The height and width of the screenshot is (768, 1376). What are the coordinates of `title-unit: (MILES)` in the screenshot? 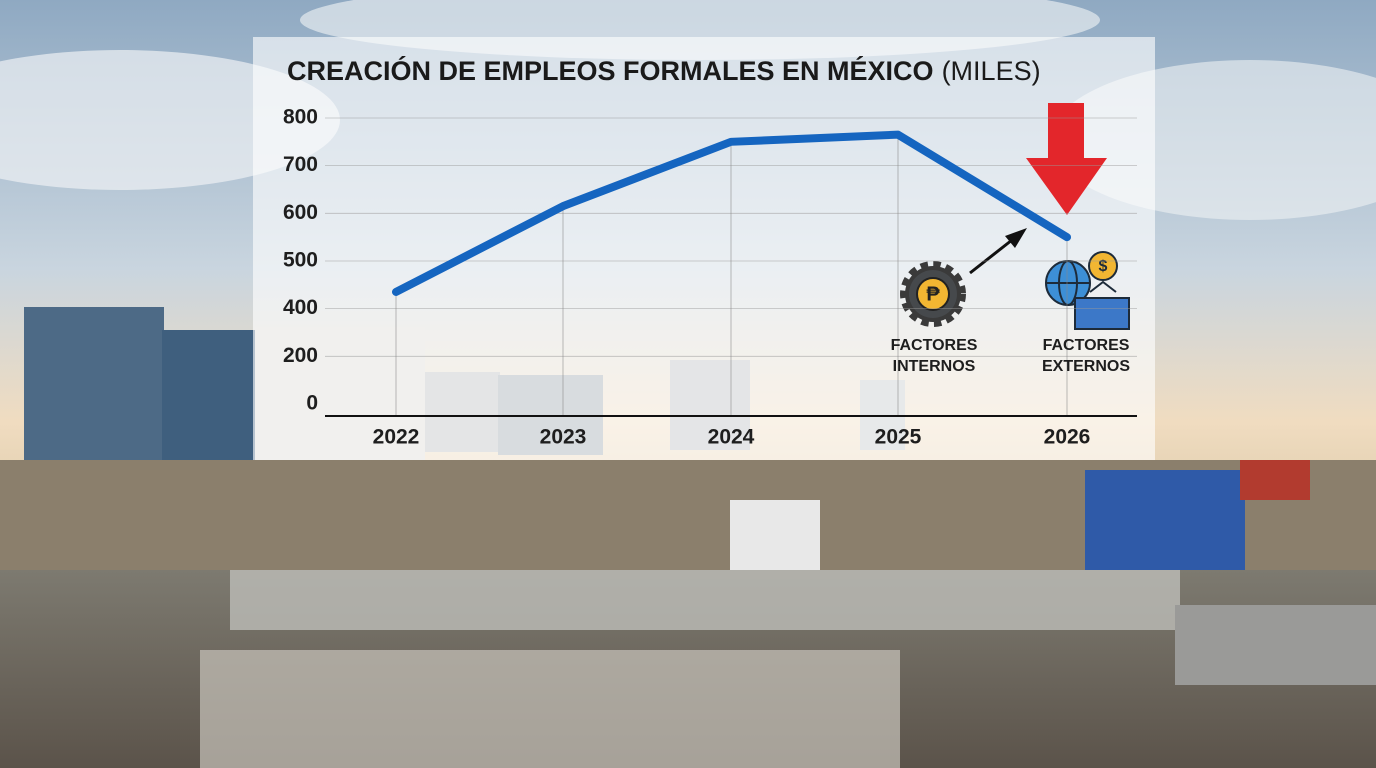 It's located at (991, 71).